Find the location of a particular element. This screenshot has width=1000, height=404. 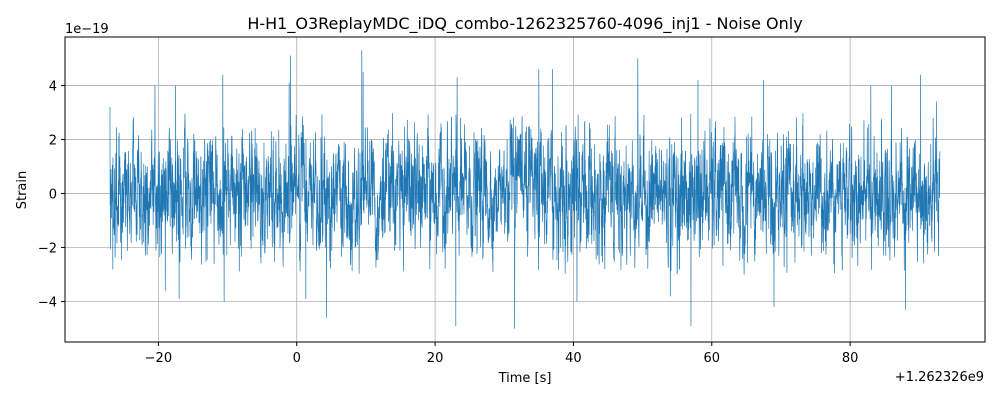

x-tick-label: 40 is located at coordinates (573, 358).